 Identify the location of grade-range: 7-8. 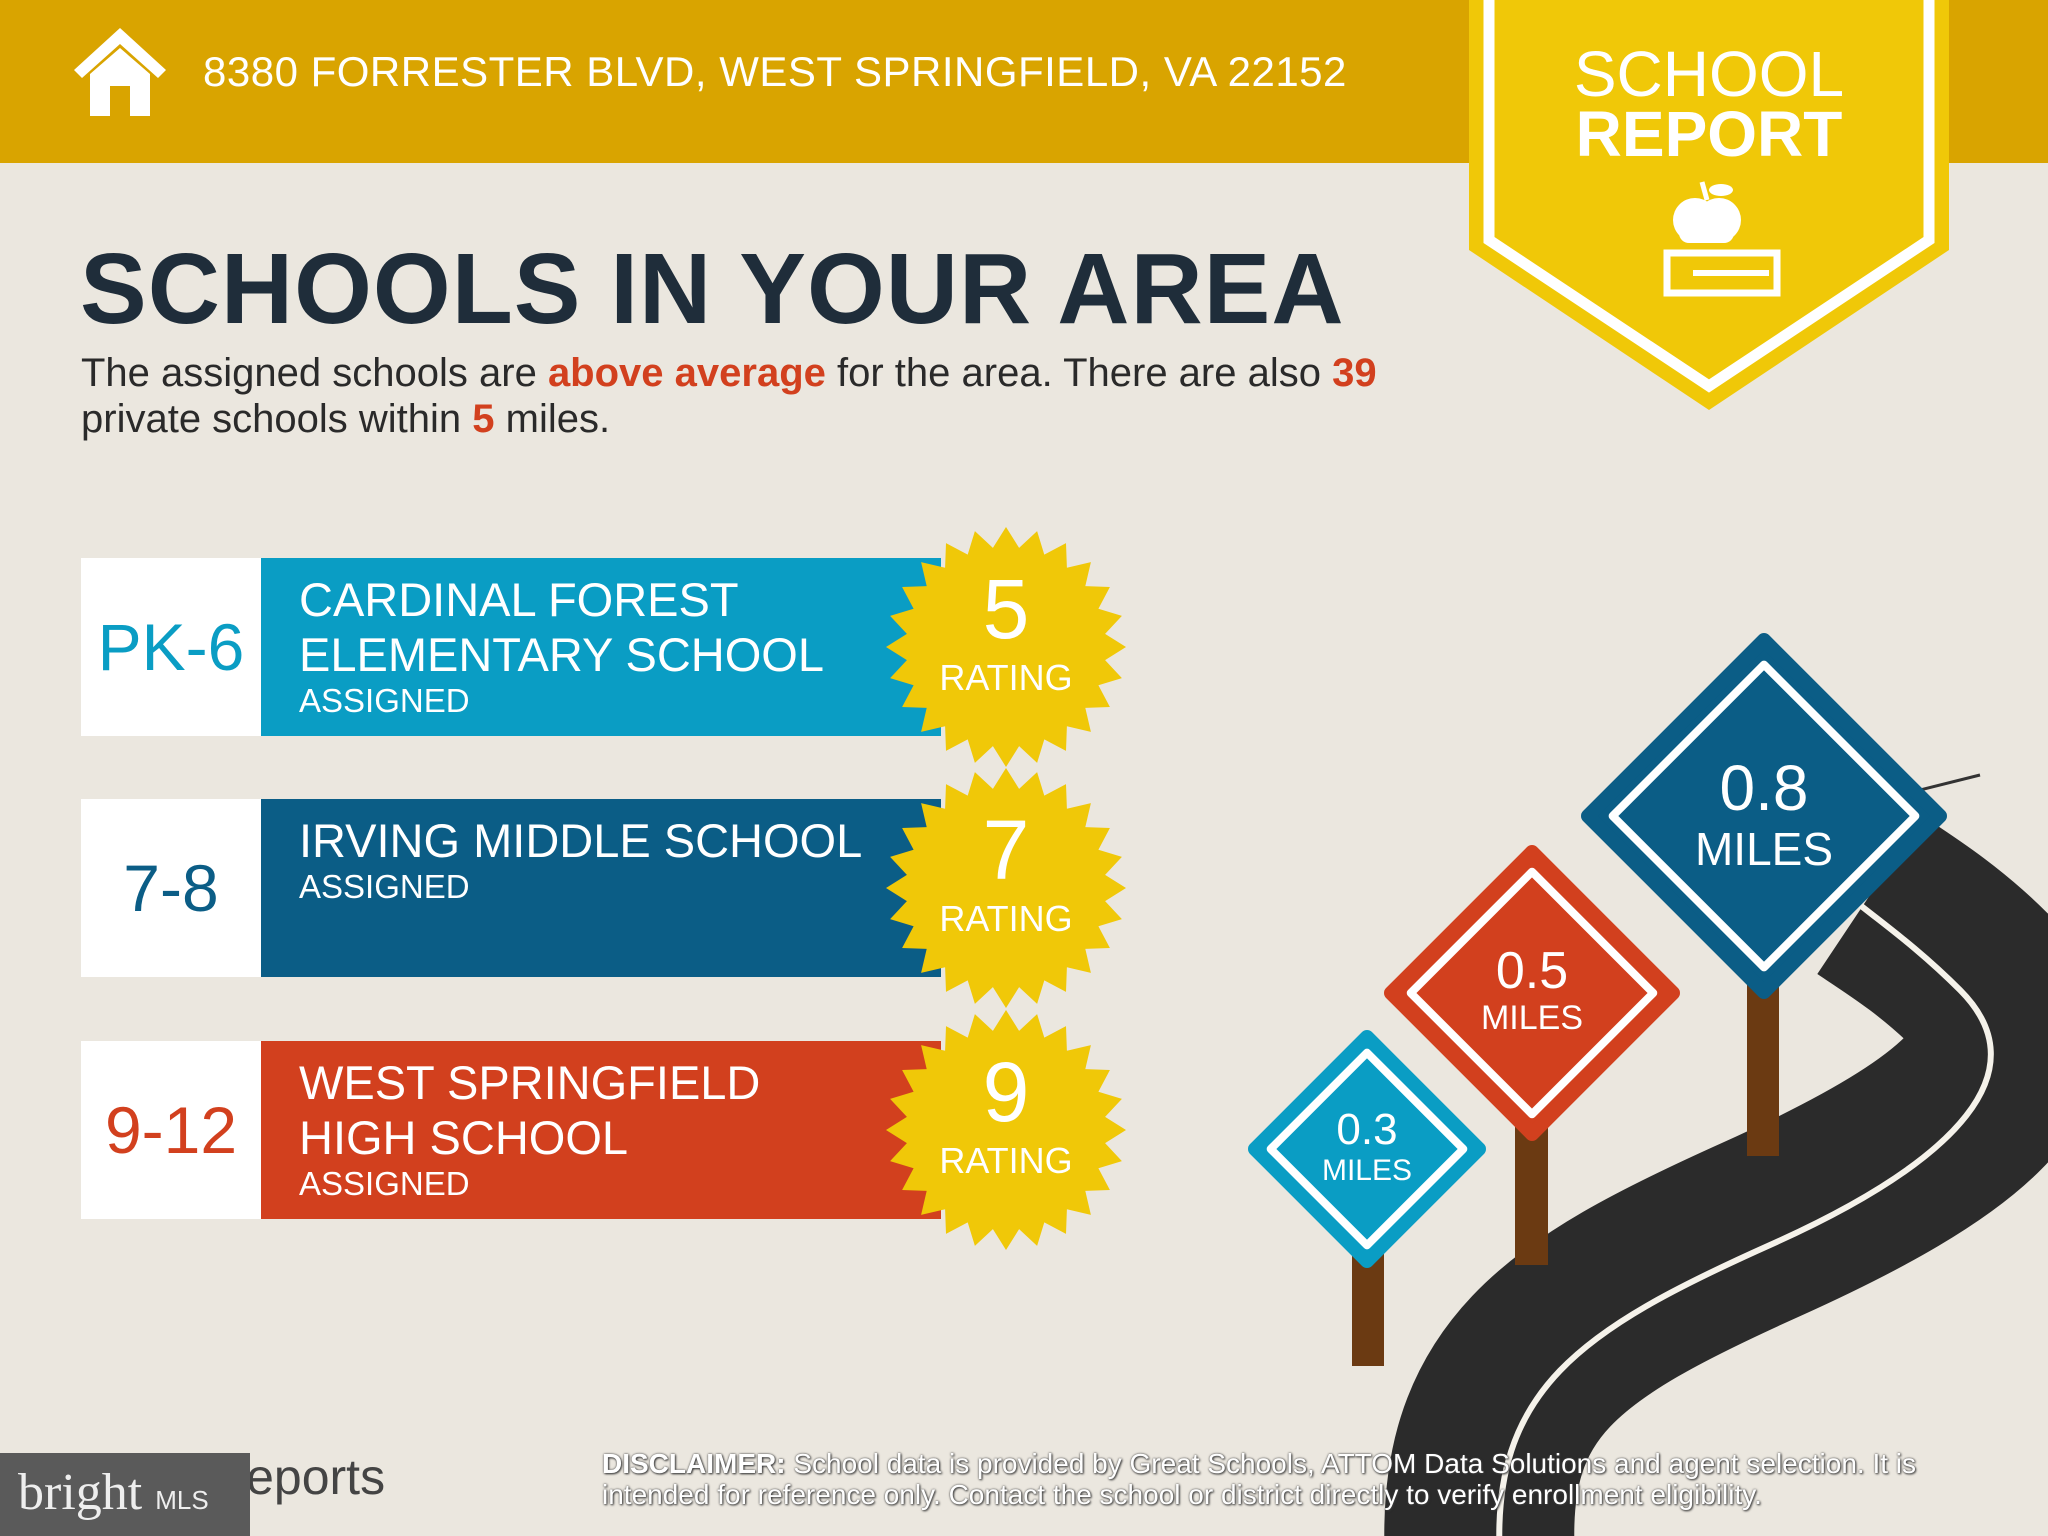
(171, 888).